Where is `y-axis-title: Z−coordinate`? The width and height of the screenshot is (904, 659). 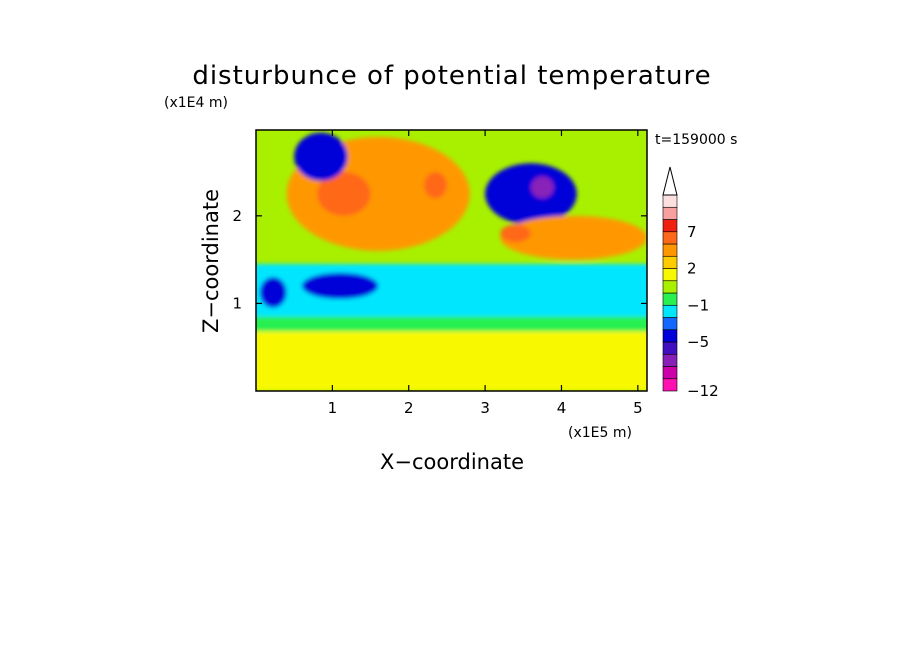
y-axis-title: Z−coordinate is located at coordinates (211, 261).